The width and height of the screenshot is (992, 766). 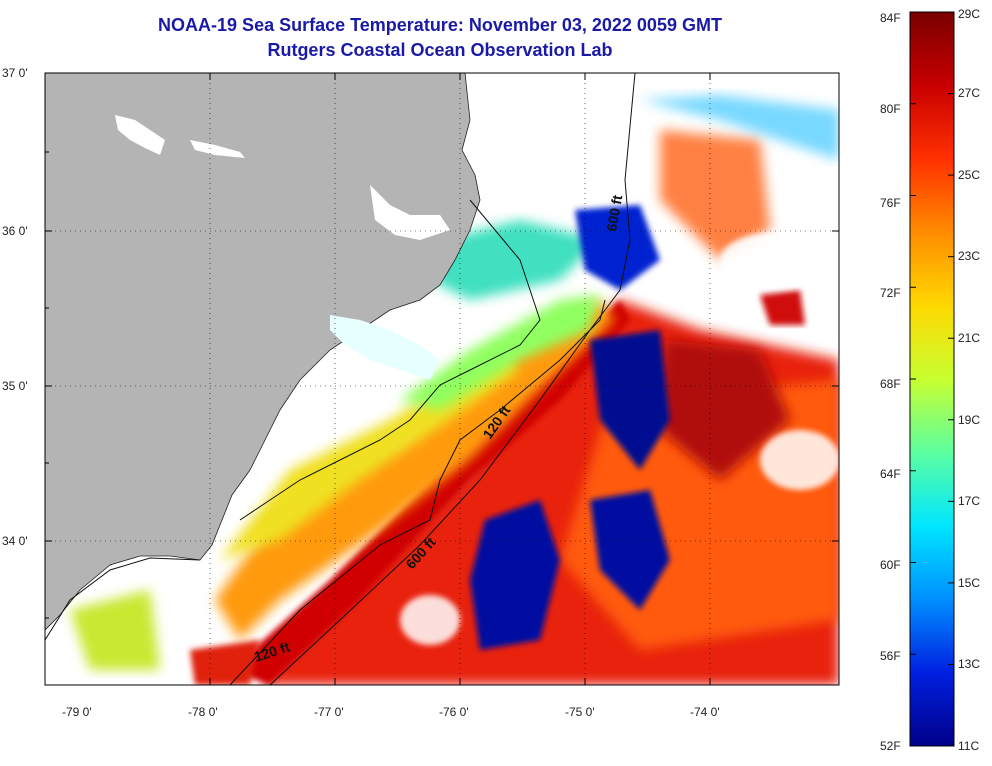 What do you see at coordinates (969, 14) in the screenshot?
I see `c-label: 29C` at bounding box center [969, 14].